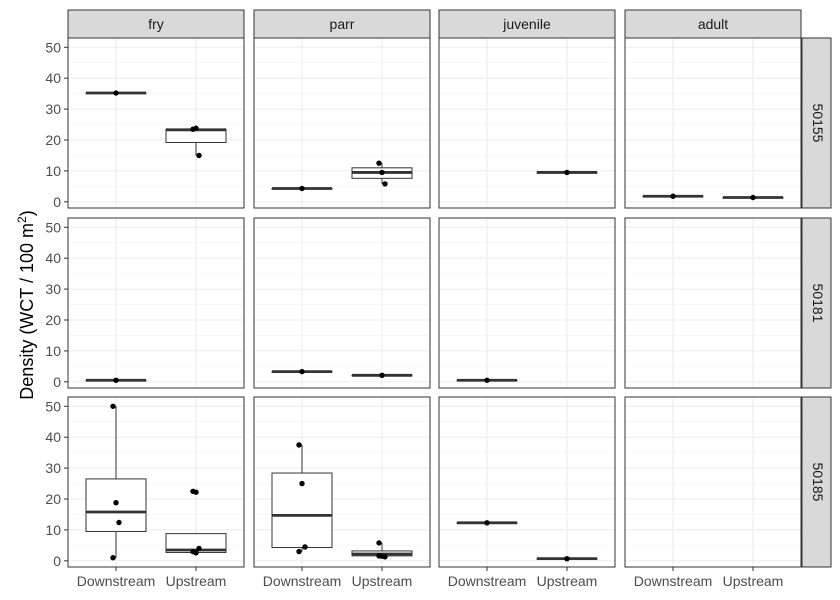 This screenshot has width=840, height=600. I want to click on box-50185-juvenile-Downstream-point, so click(487, 523).